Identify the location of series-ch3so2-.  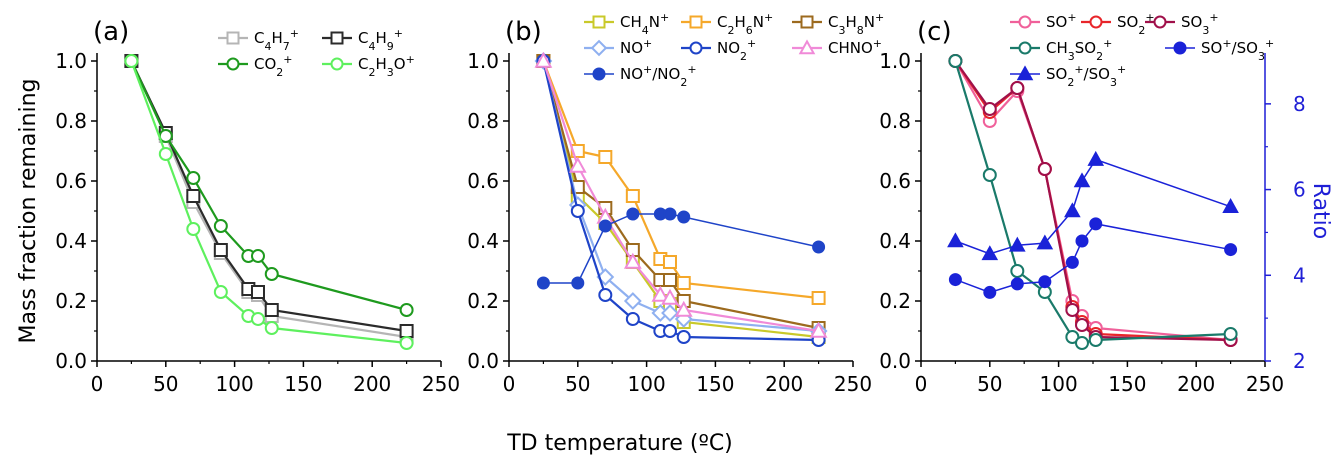
(1093, 202).